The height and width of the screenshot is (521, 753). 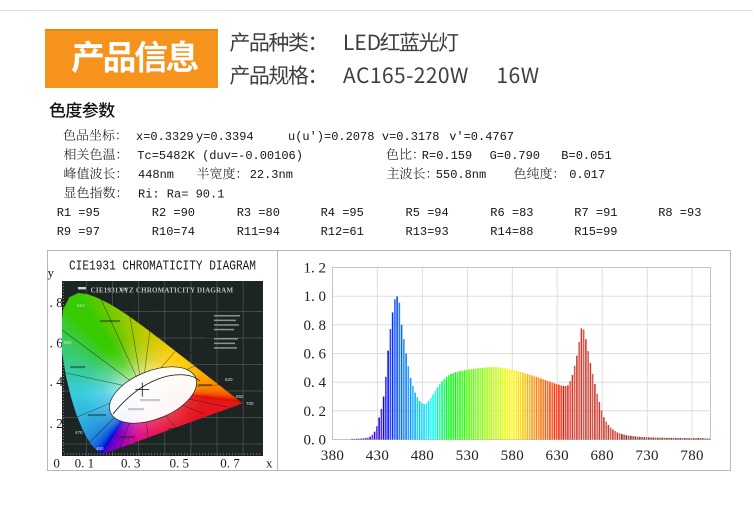 I want to click on svg-text: 0. 0, so click(x=315, y=441).